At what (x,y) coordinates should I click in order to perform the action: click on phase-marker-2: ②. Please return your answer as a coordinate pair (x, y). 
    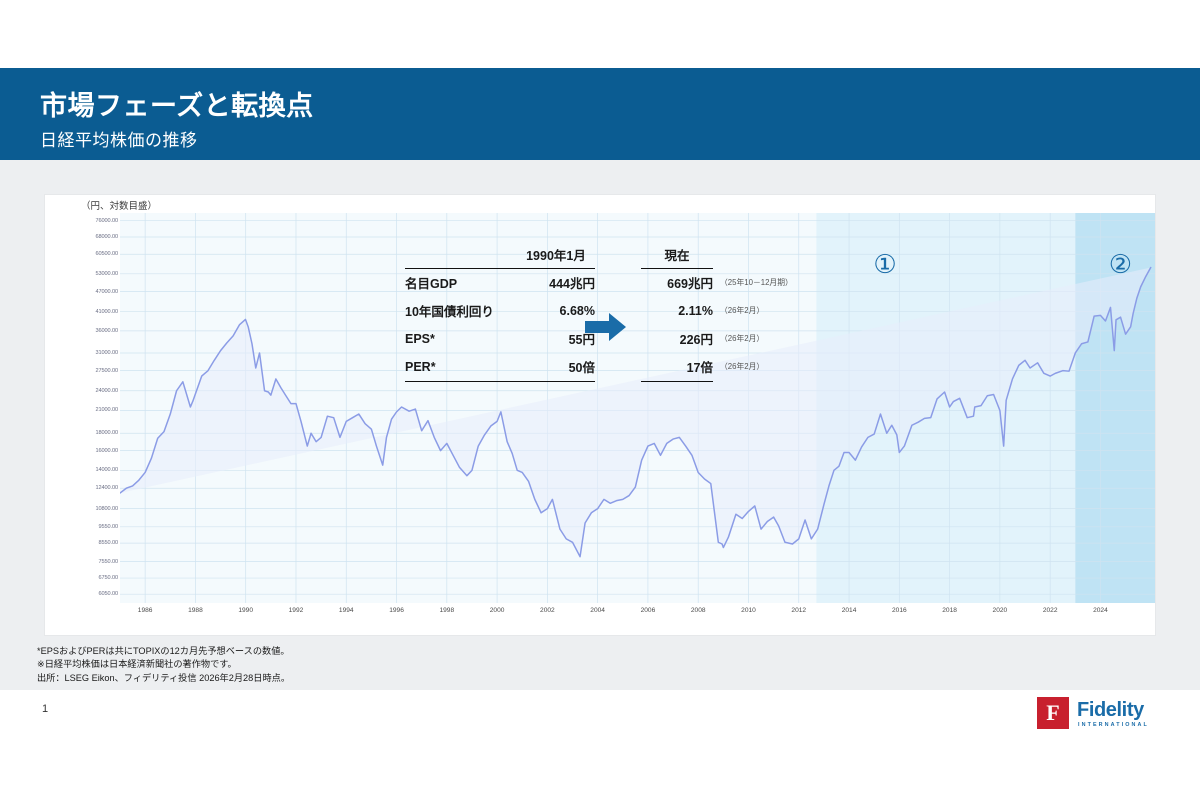
    Looking at the image, I should click on (1120, 264).